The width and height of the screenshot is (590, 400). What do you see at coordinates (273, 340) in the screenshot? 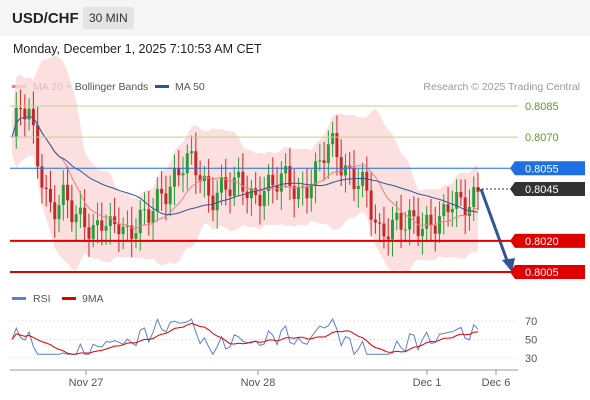
I see `rsi-panel: 70 50 30` at bounding box center [273, 340].